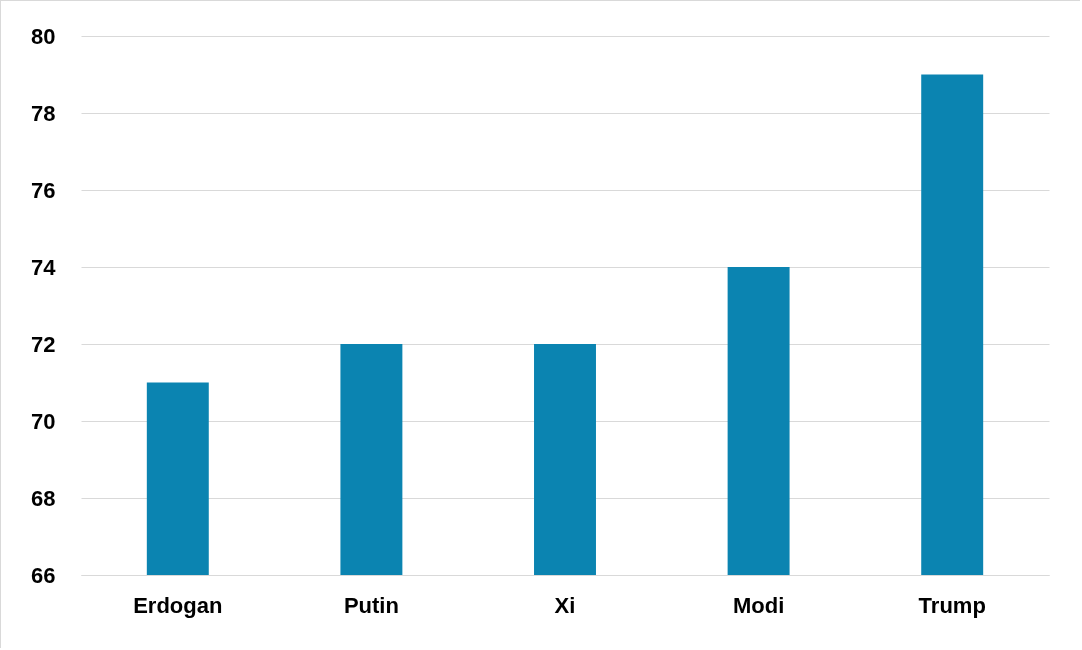  Describe the element at coordinates (565, 605) in the screenshot. I see `x-tick-label: Xi` at that location.